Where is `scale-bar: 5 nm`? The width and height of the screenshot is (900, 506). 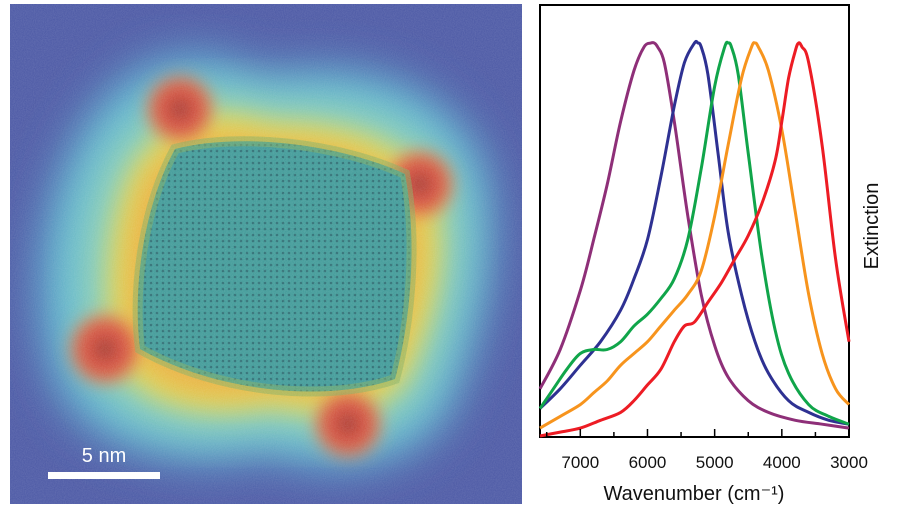 scale-bar: 5 nm is located at coordinates (104, 462).